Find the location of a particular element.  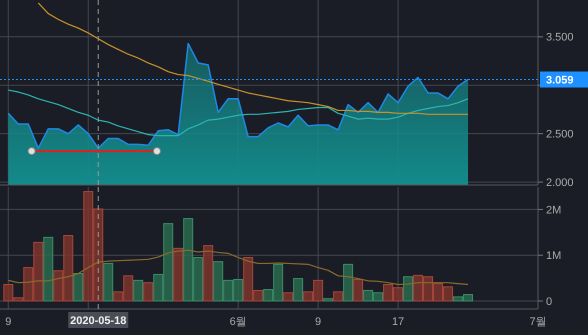

y-tick-label: 2M is located at coordinates (554, 210).